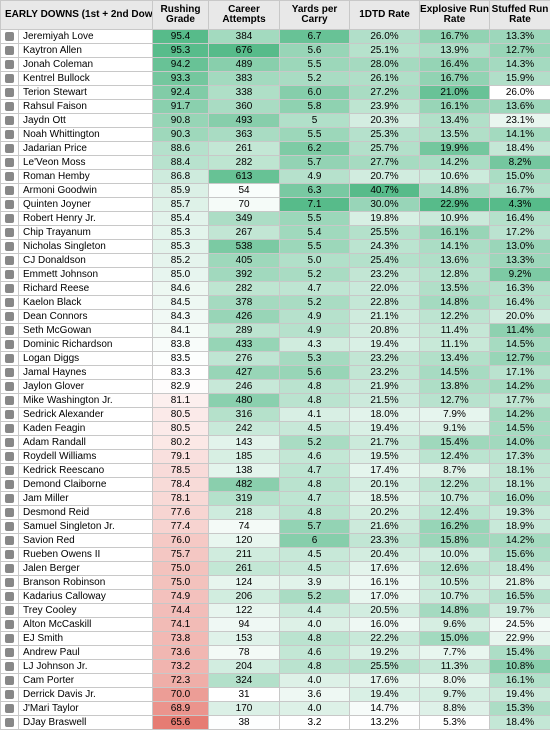 The height and width of the screenshot is (730, 550). I want to click on player-name: Cam Porter, so click(86, 681).